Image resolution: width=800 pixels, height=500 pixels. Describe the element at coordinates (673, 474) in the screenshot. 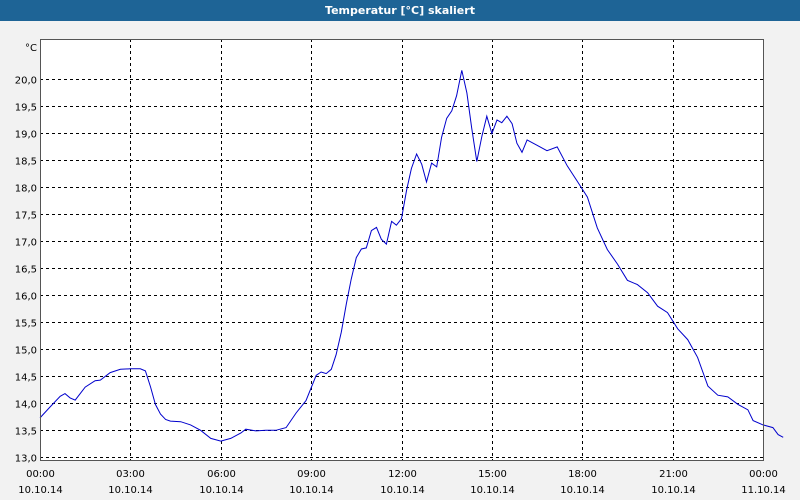

I see `x-tick-time-label: 21:00` at that location.